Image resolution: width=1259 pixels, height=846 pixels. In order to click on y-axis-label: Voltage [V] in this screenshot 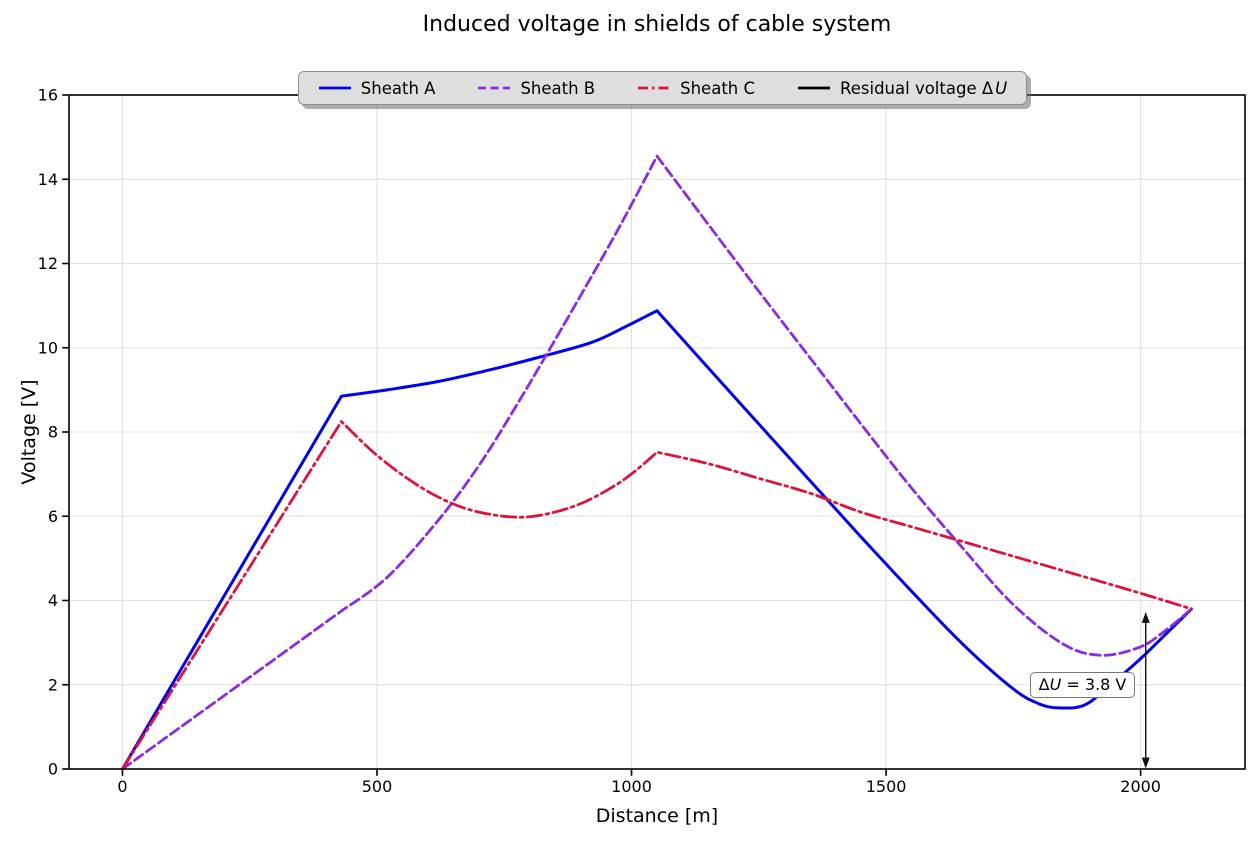, I will do `click(29, 432)`.